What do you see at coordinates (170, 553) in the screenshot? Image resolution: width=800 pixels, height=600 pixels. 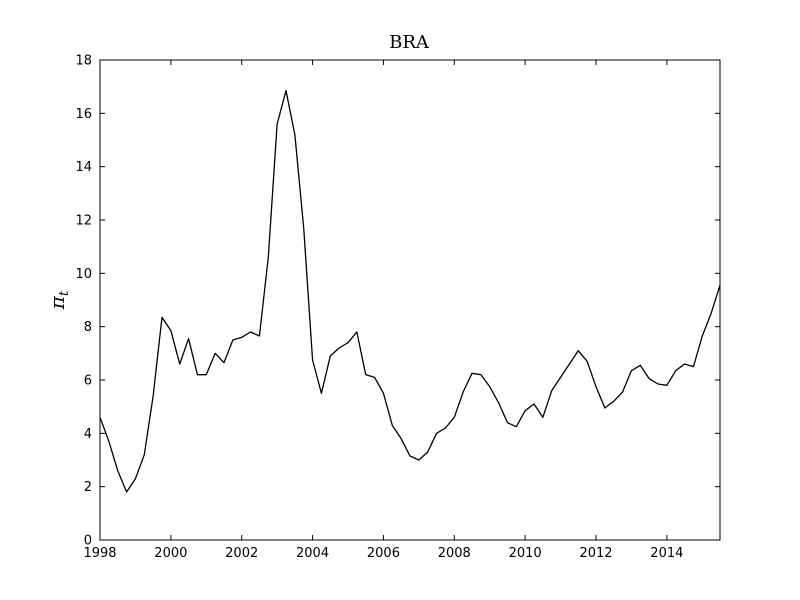 I see `x-tick-label: 2000` at bounding box center [170, 553].